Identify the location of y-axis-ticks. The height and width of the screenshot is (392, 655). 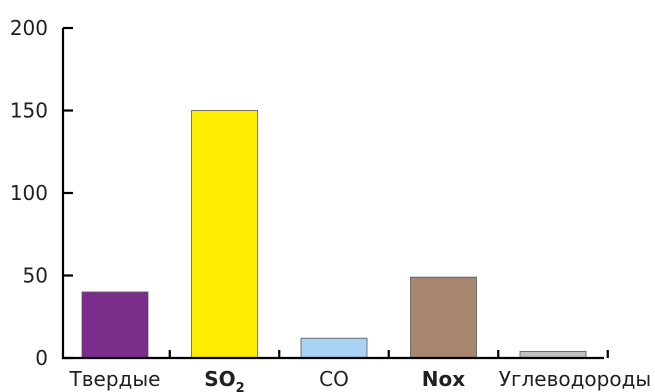
(68, 193).